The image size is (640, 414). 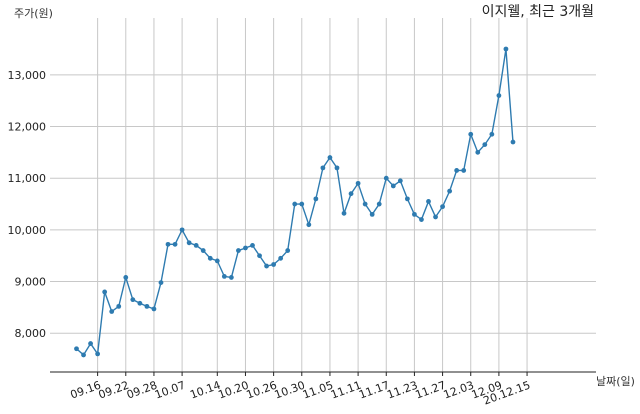 What do you see at coordinates (170, 390) in the screenshot?
I see `x-tick-label: 10.07` at bounding box center [170, 390].